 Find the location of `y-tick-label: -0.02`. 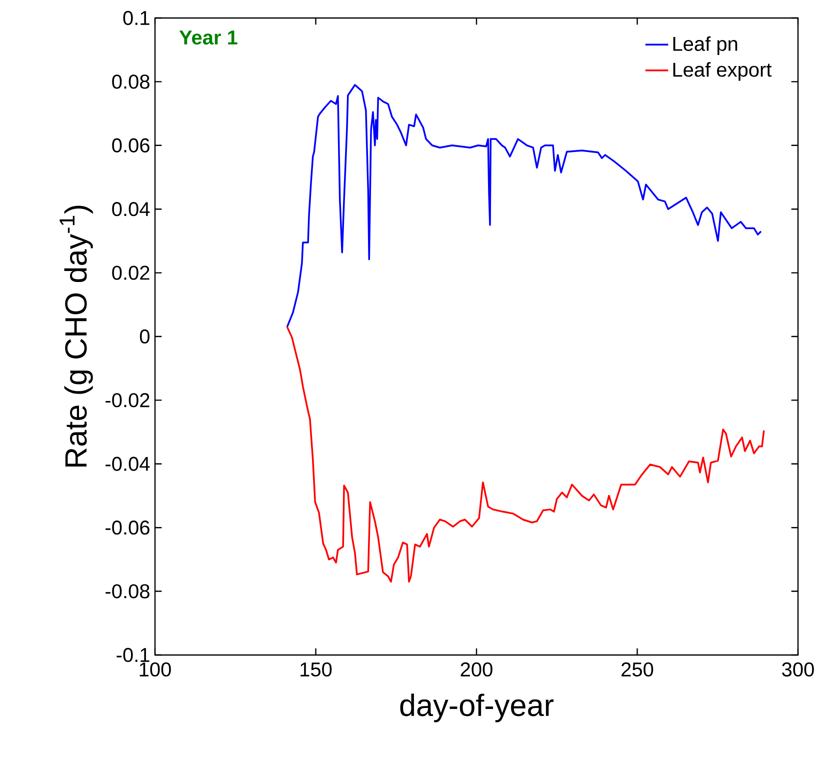

y-tick-label: -0.02 is located at coordinates (128, 400).